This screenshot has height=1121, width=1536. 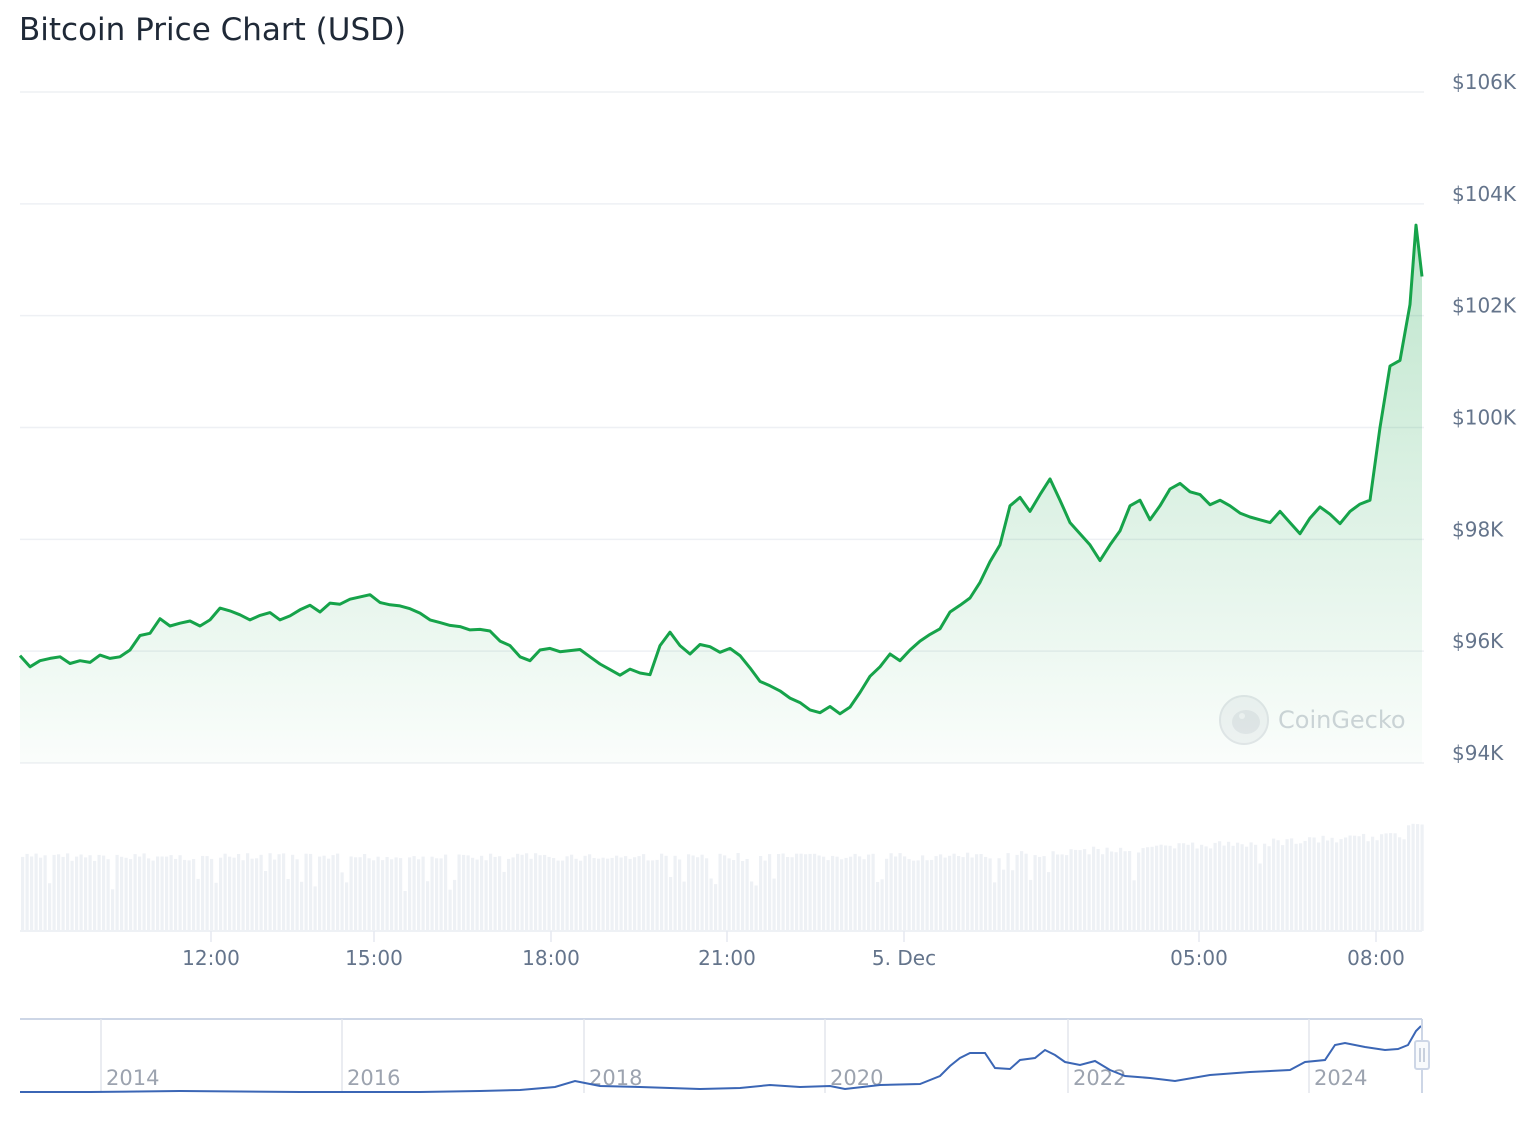 What do you see at coordinates (793, 950) in the screenshot?
I see `x-axis-labels: 12:00 15:00 18:00 21:00 5. Dec 05:00 08:00` at bounding box center [793, 950].